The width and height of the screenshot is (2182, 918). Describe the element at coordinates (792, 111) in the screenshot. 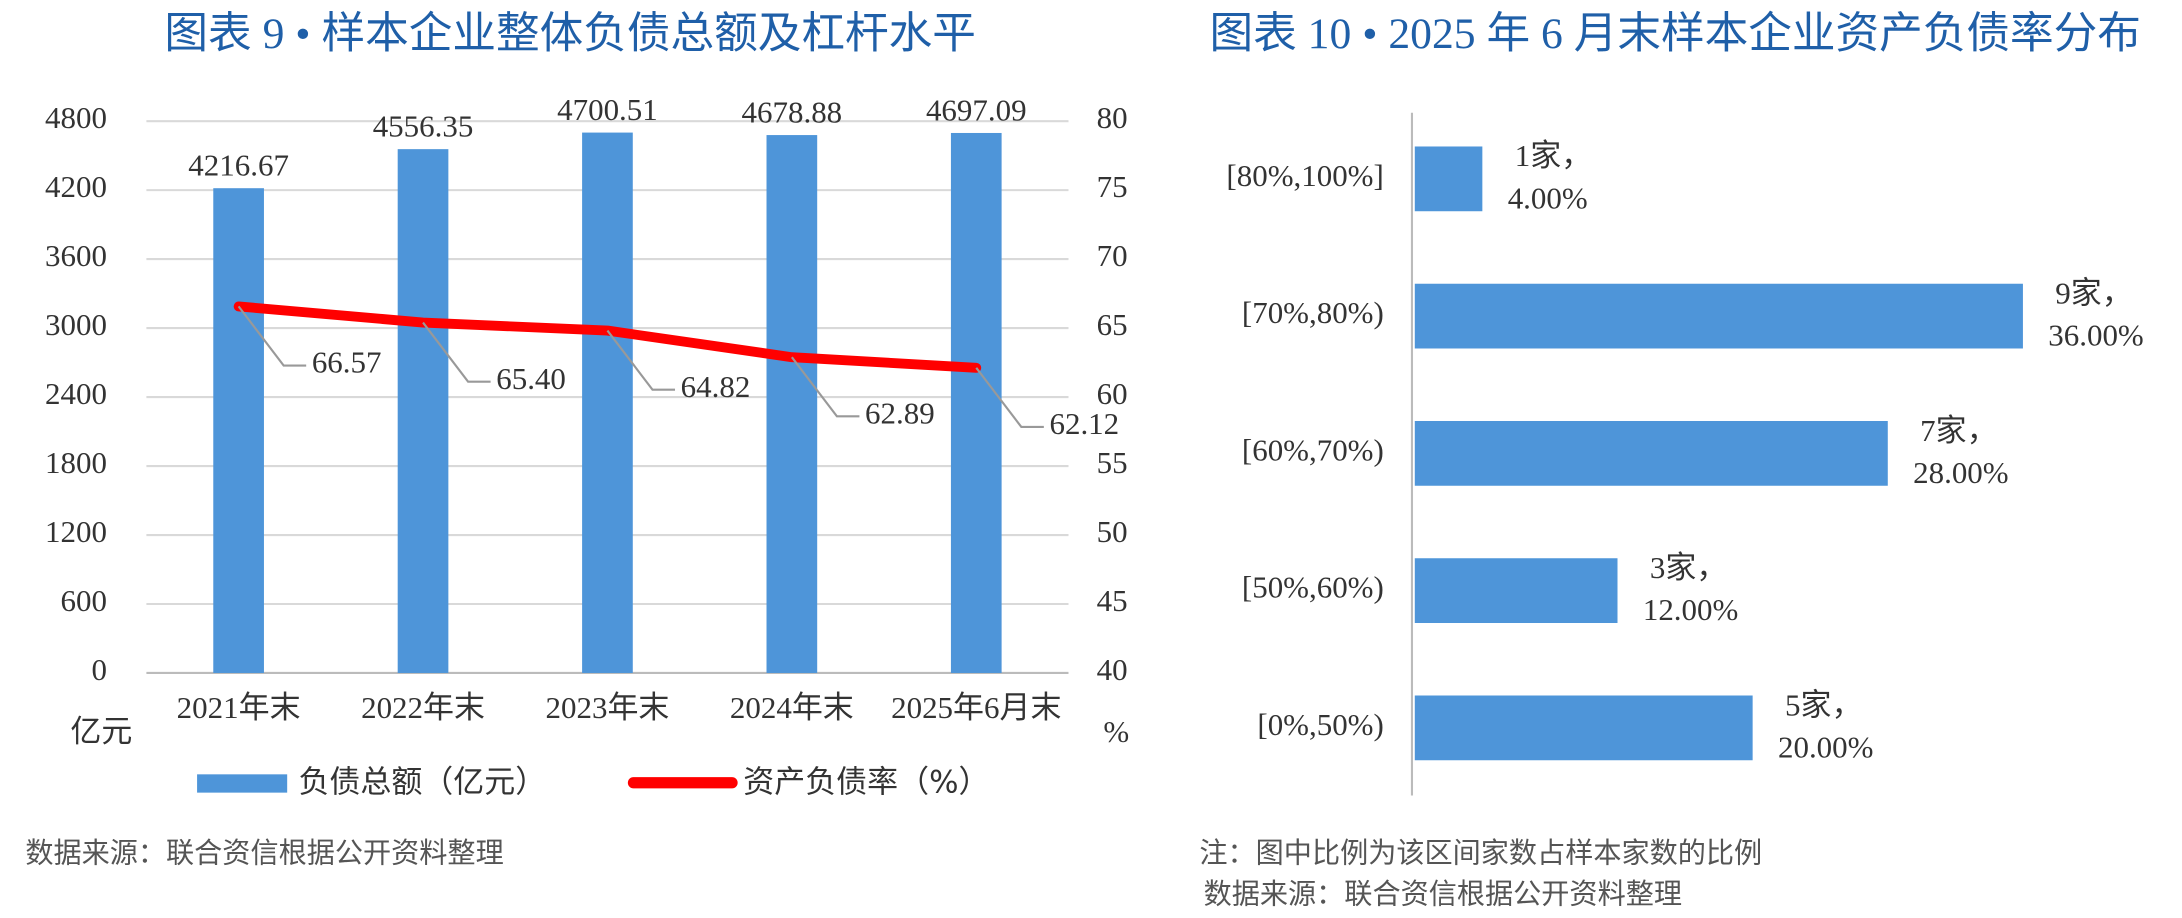

I see `data-label: 4678.88` at that location.